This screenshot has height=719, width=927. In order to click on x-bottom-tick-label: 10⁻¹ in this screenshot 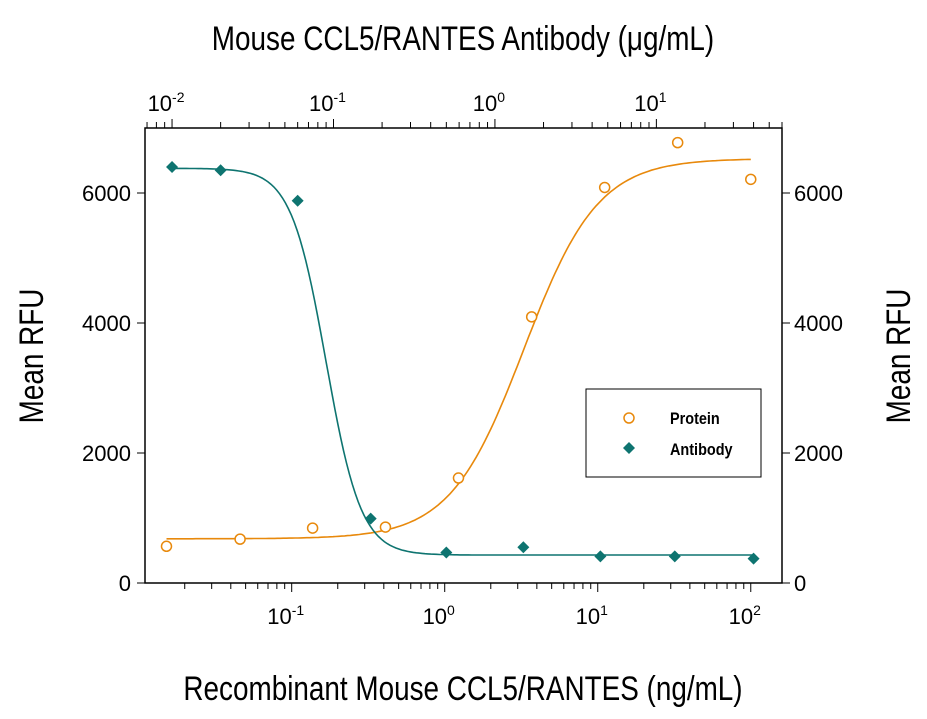, I will do `click(285, 615)`.